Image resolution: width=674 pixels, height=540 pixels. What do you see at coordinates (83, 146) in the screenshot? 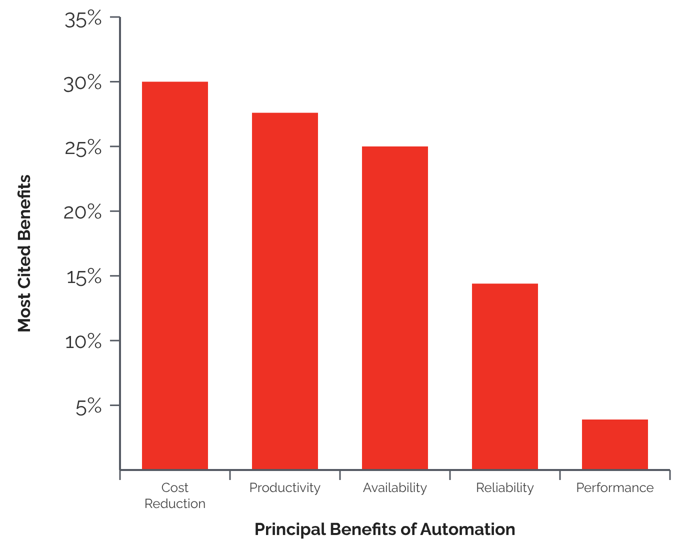
I see `y-tick-label: 25%` at bounding box center [83, 146].